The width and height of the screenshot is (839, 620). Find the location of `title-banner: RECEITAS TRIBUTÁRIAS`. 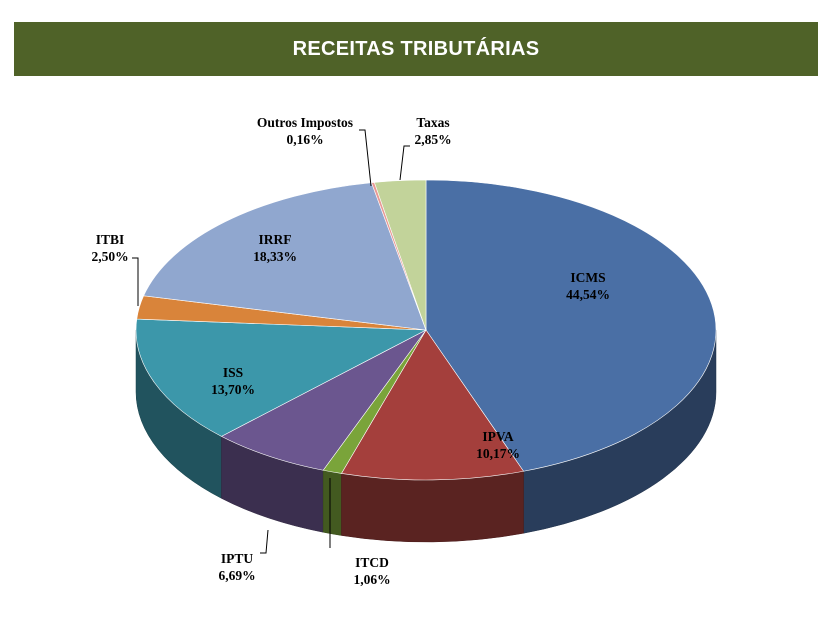

title-banner: RECEITAS TRIBUTÁRIAS is located at coordinates (416, 49).